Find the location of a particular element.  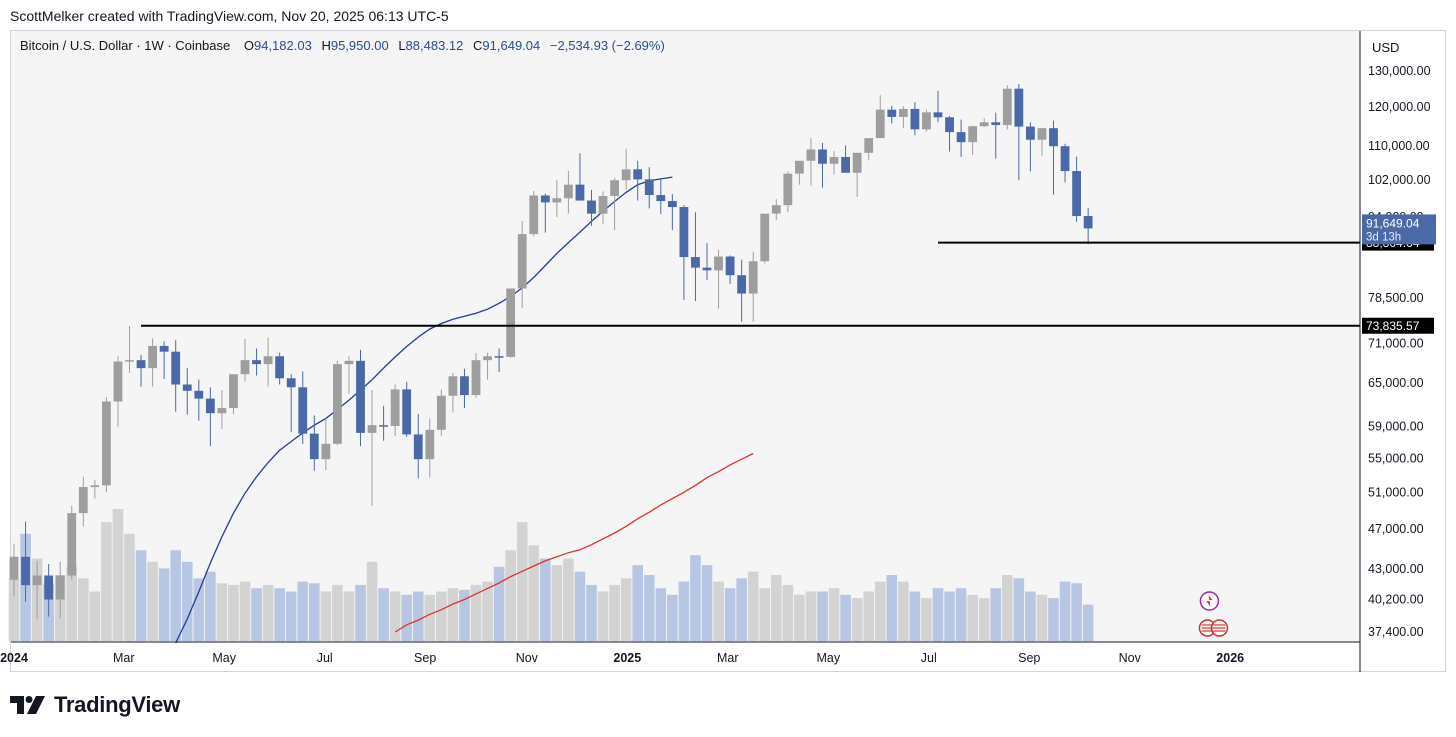

currency-label: USD is located at coordinates (1386, 47).